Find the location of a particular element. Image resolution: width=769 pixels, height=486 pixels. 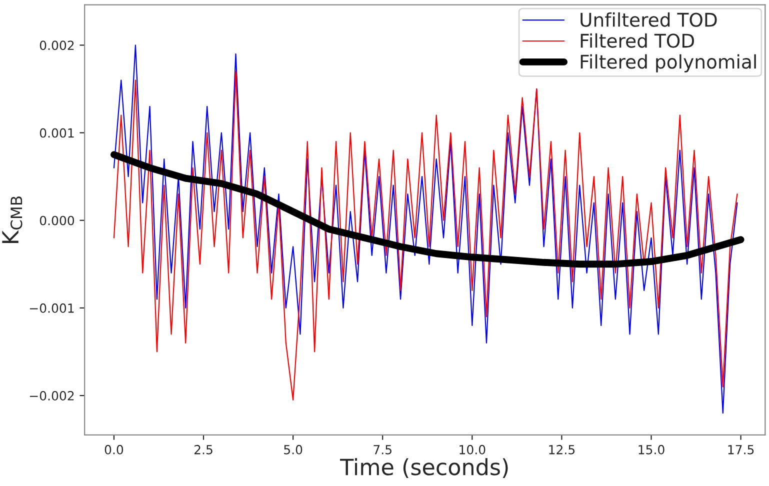

x-tick-label: 7.5 is located at coordinates (383, 449).